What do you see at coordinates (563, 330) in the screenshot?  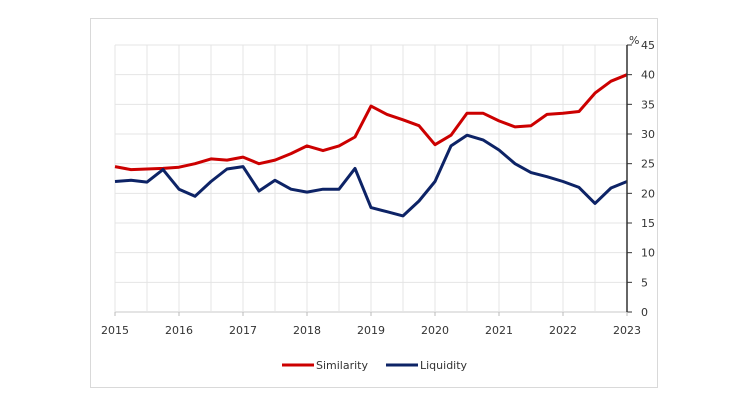 I see `x-tick-label: 2022` at bounding box center [563, 330].